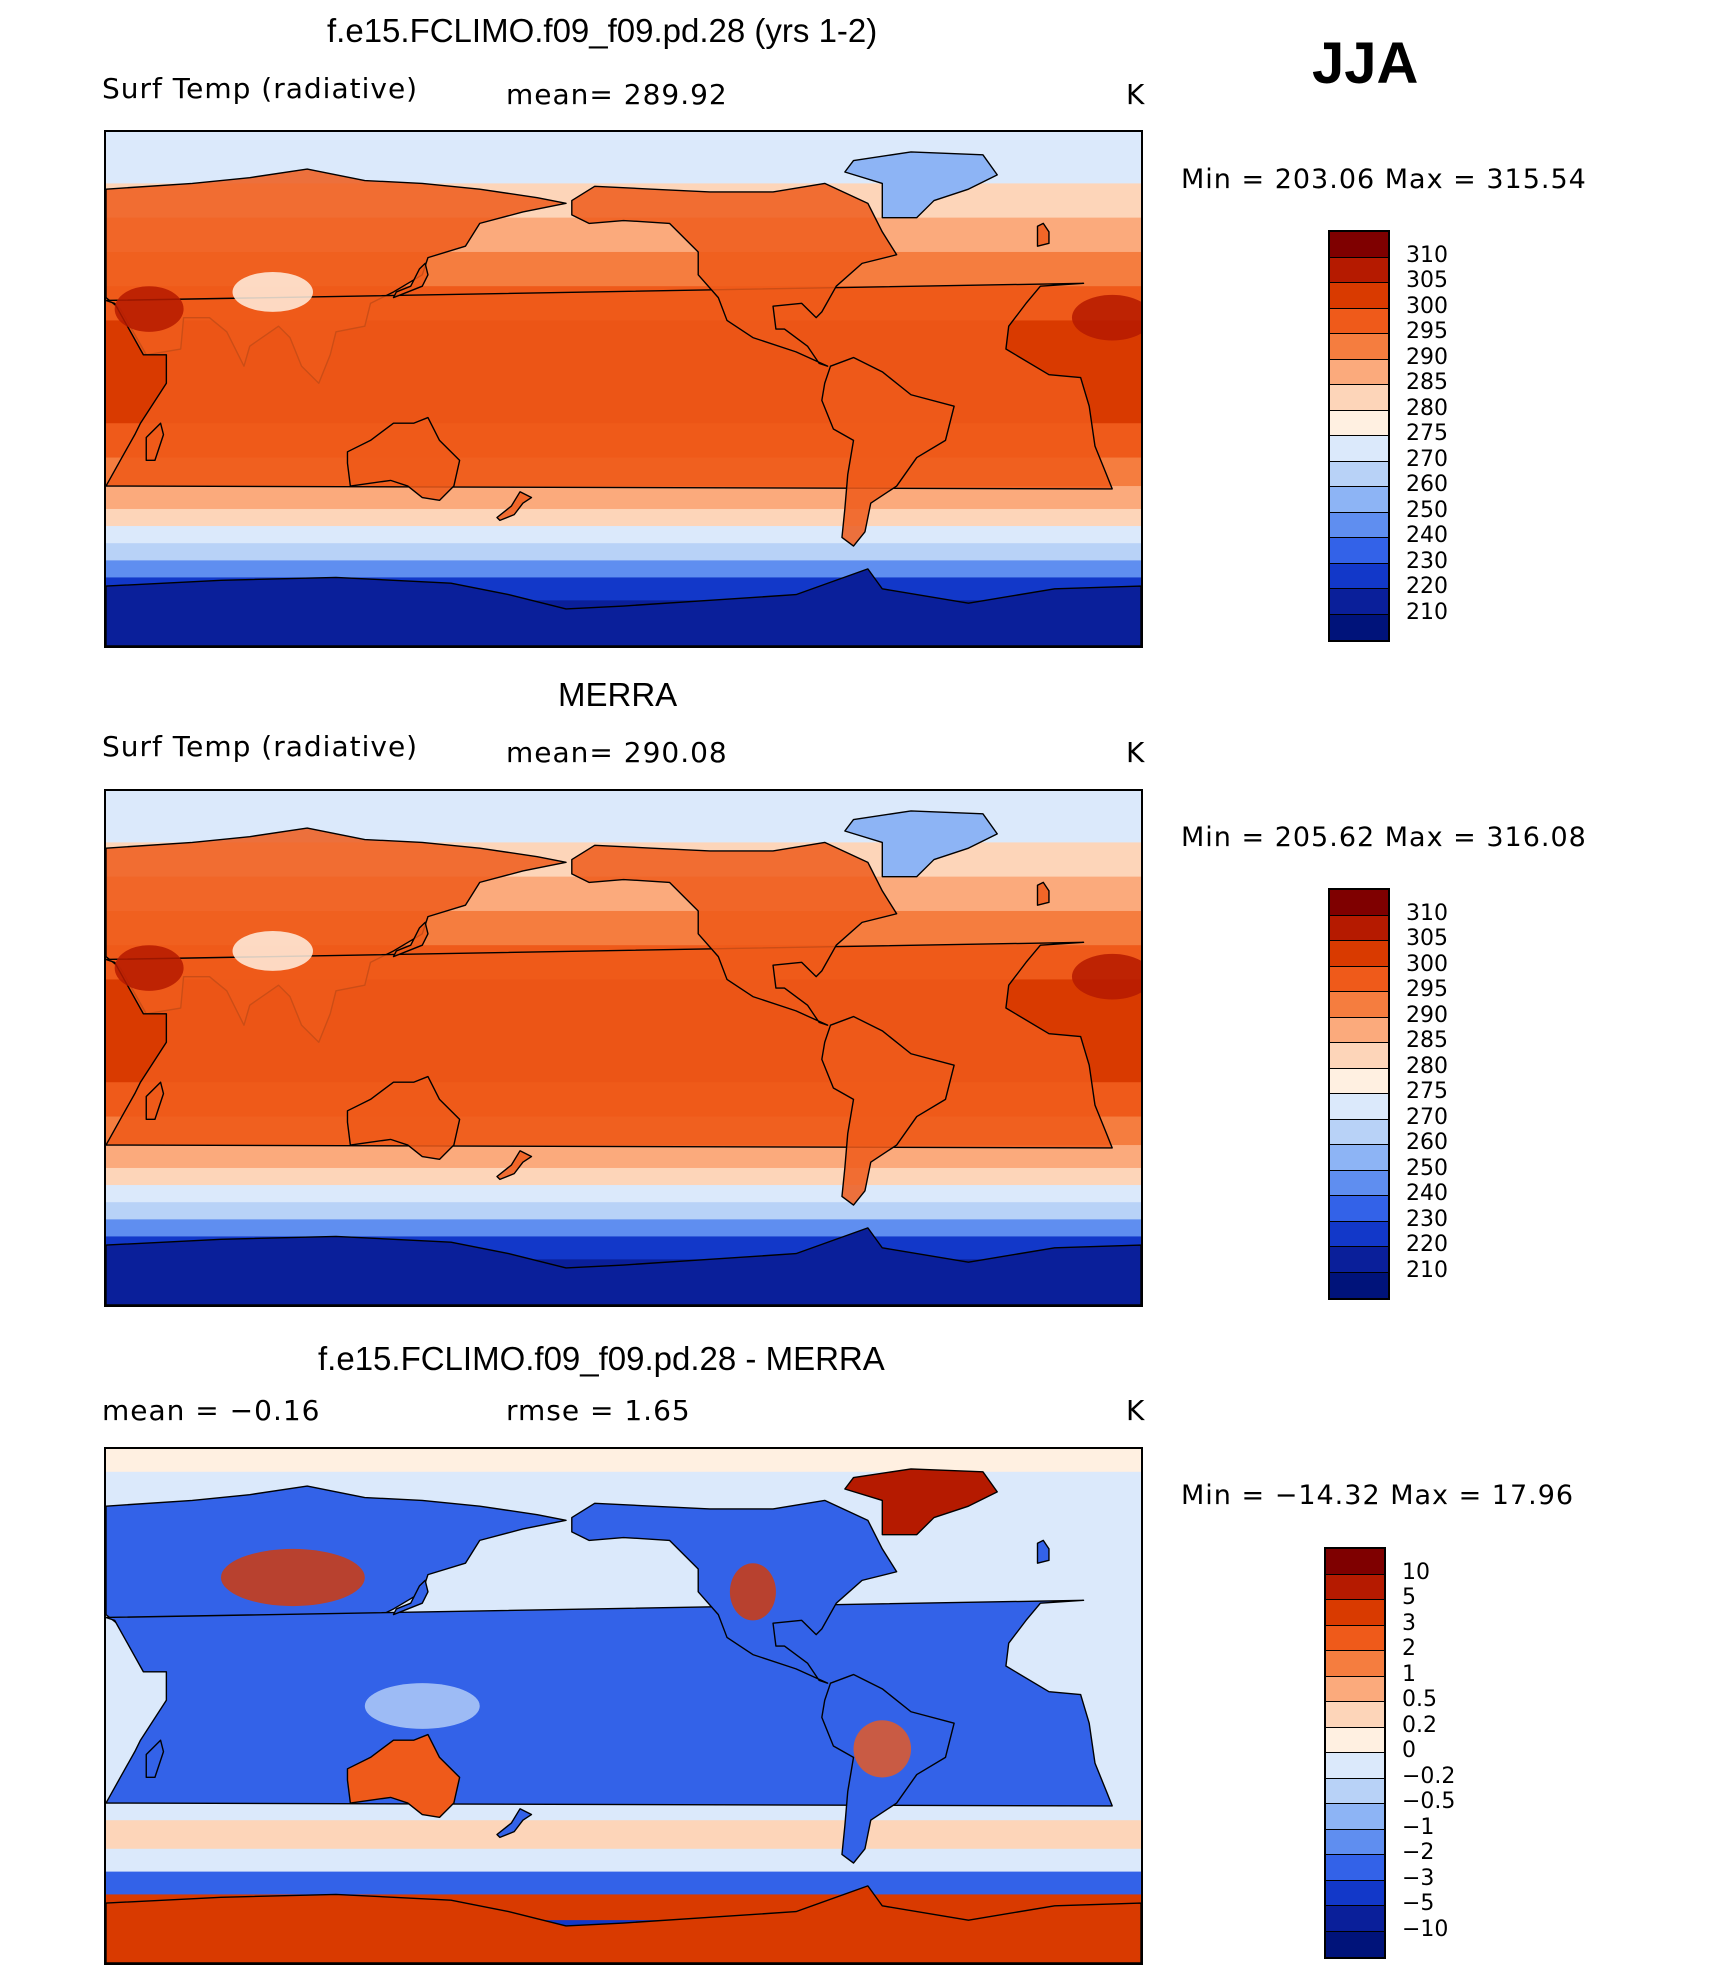  Describe the element at coordinates (609, 386) in the screenshot. I see `coastline-africa` at that location.